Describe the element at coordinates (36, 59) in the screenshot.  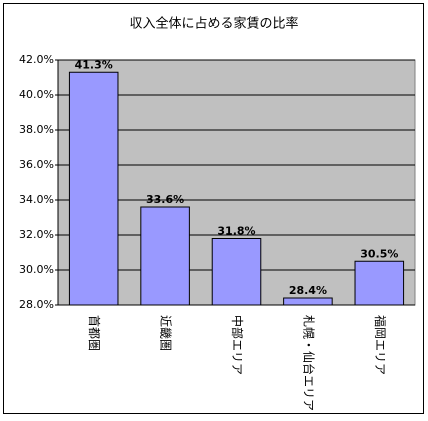
I see `y-tick-label: 42.0%` at that location.